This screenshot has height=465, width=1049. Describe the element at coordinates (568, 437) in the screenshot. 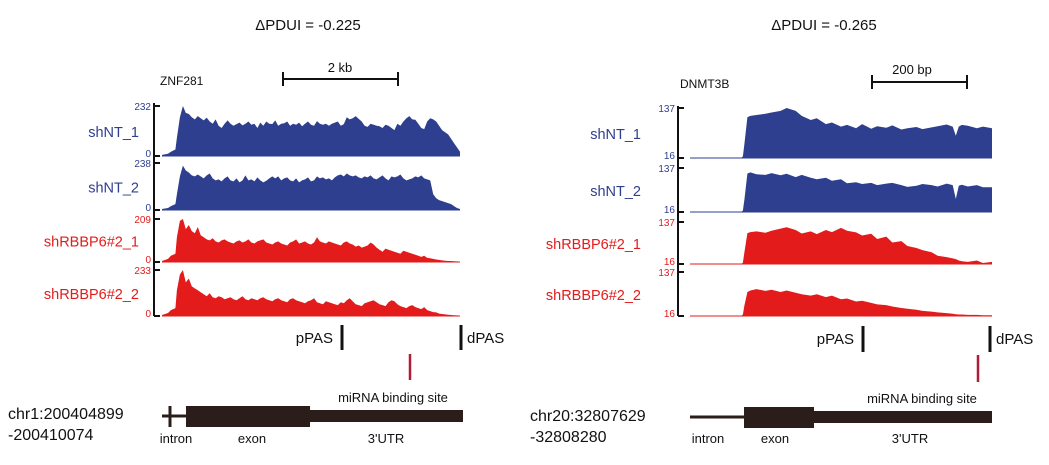

I see `panel-right-coord-line2: -32808280` at that location.